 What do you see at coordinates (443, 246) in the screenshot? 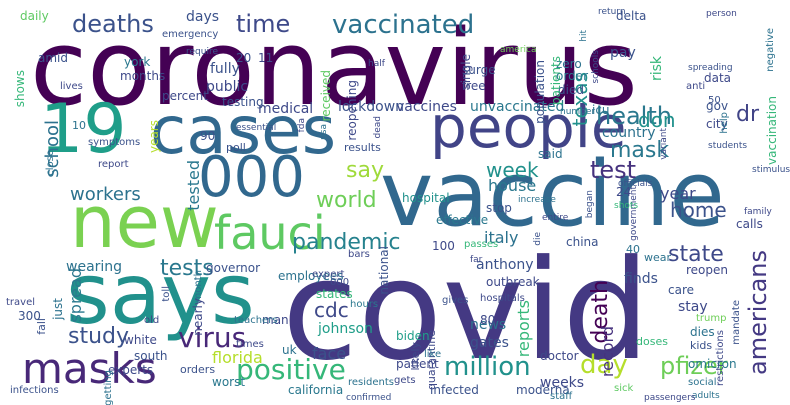
I see `cloud-word: 100` at bounding box center [443, 246].